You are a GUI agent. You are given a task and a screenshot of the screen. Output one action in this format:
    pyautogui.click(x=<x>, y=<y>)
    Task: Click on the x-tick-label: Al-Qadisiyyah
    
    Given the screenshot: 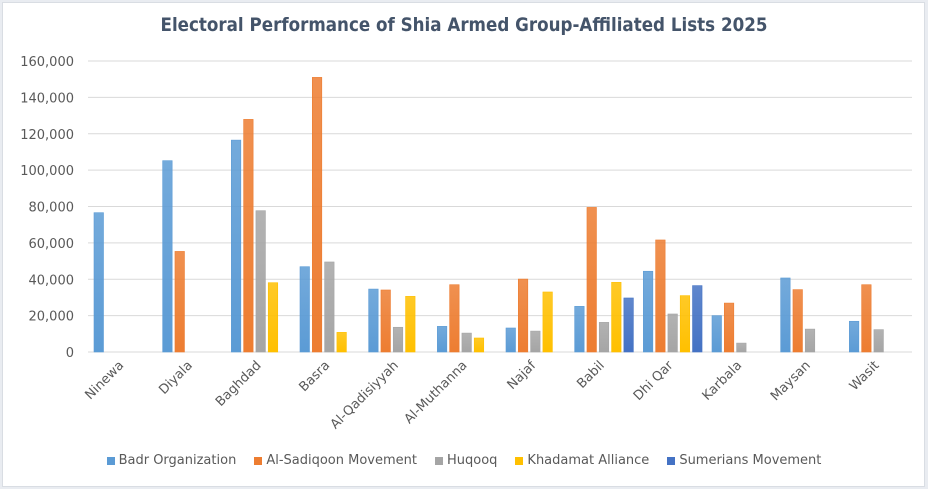 What is the action you would take?
    pyautogui.click(x=365, y=395)
    